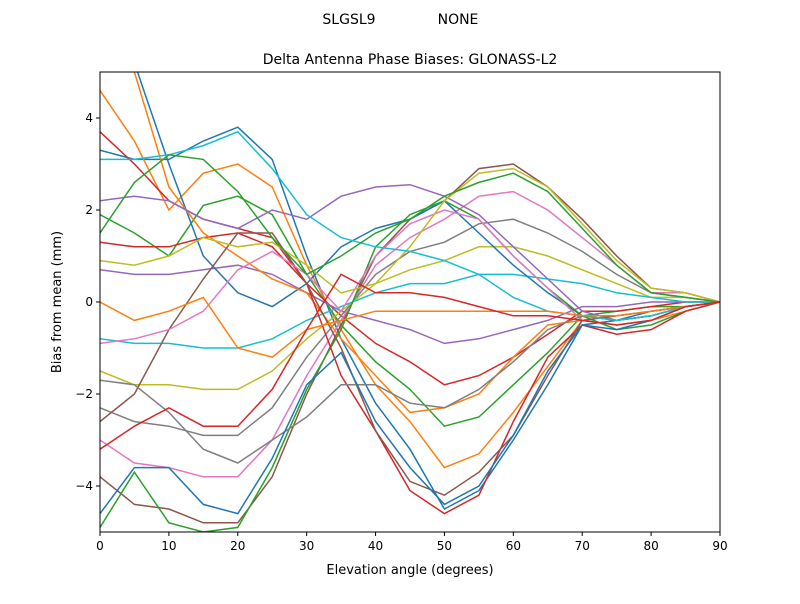 Image resolution: width=800 pixels, height=604 pixels. I want to click on x-tick-label: 70, so click(582, 546).